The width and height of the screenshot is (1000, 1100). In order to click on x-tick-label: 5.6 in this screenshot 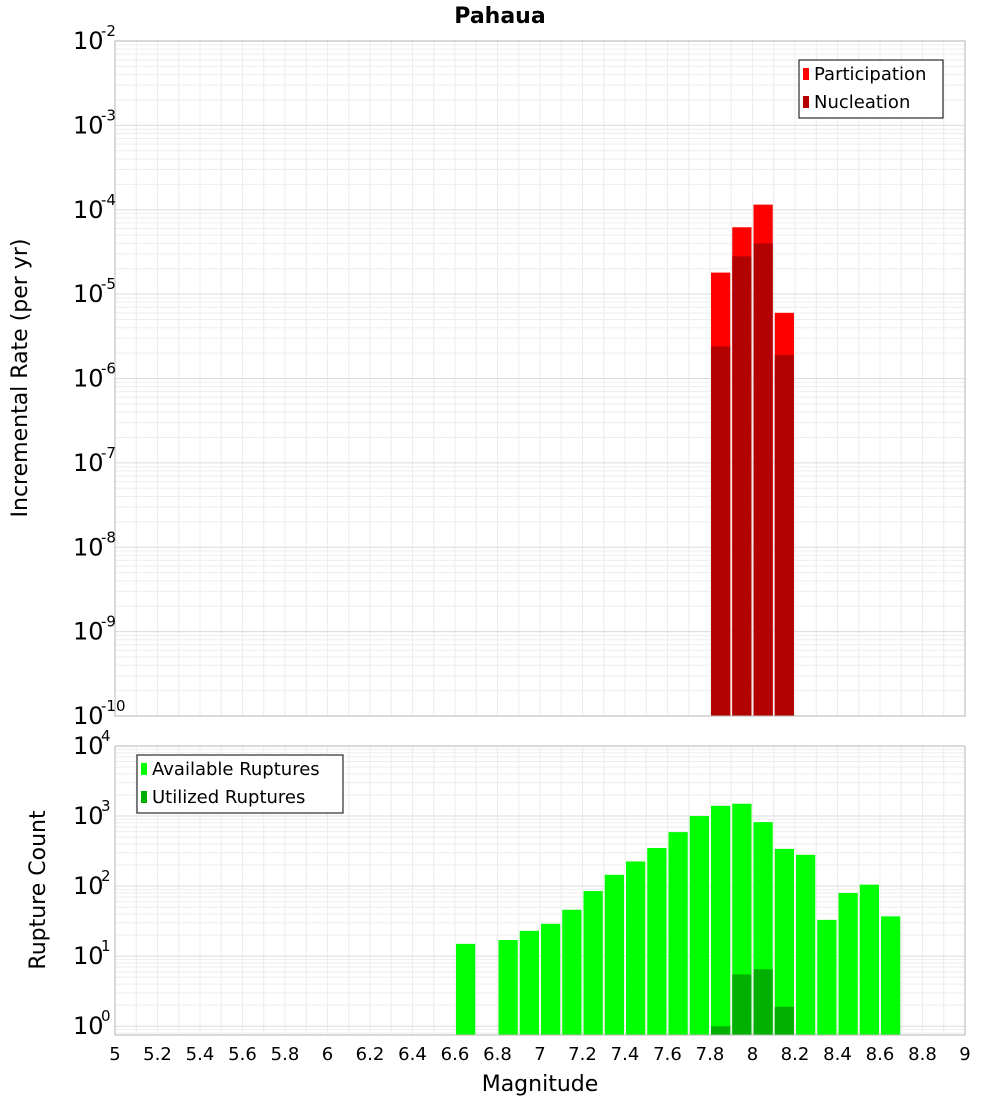, I will do `click(242, 1054)`.